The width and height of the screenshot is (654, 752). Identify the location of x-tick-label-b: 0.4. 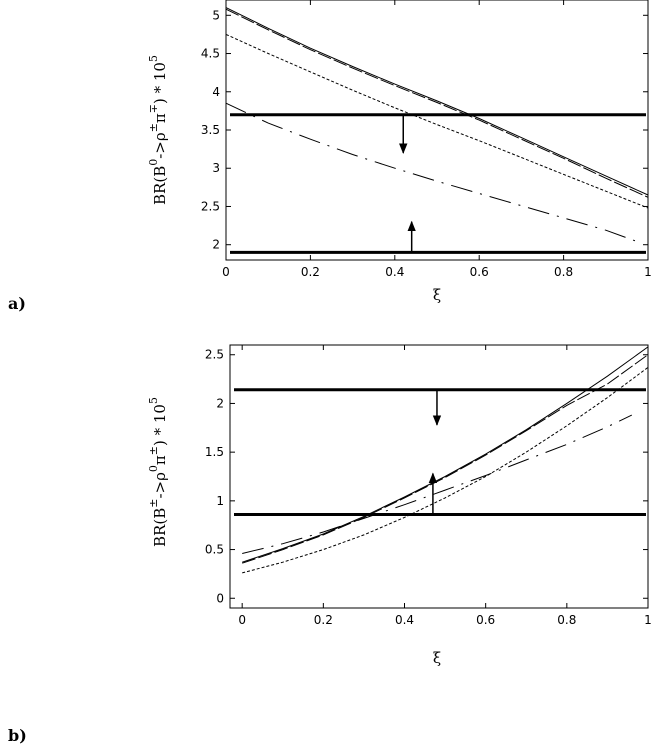
(404, 620).